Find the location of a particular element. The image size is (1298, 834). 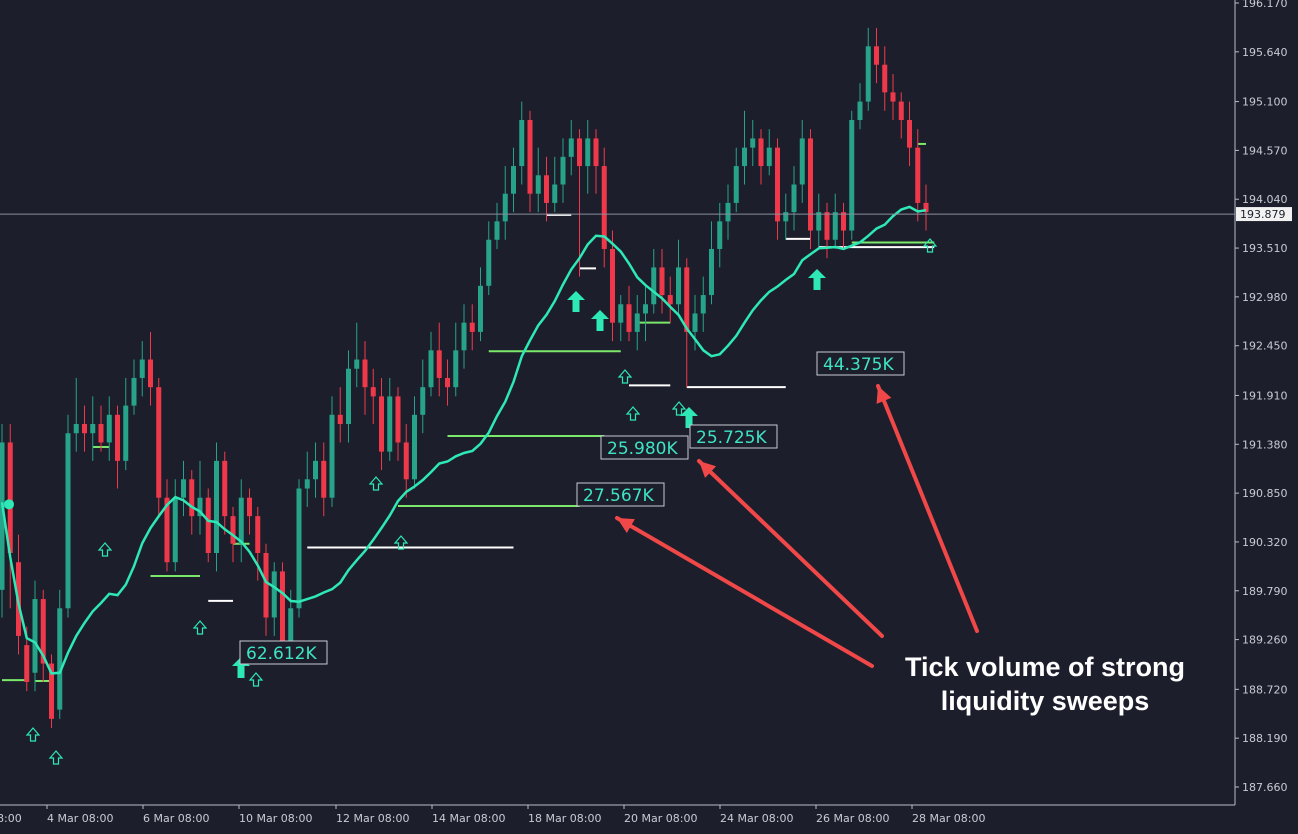

y-tick-label: 189.790 is located at coordinates (1265, 591).